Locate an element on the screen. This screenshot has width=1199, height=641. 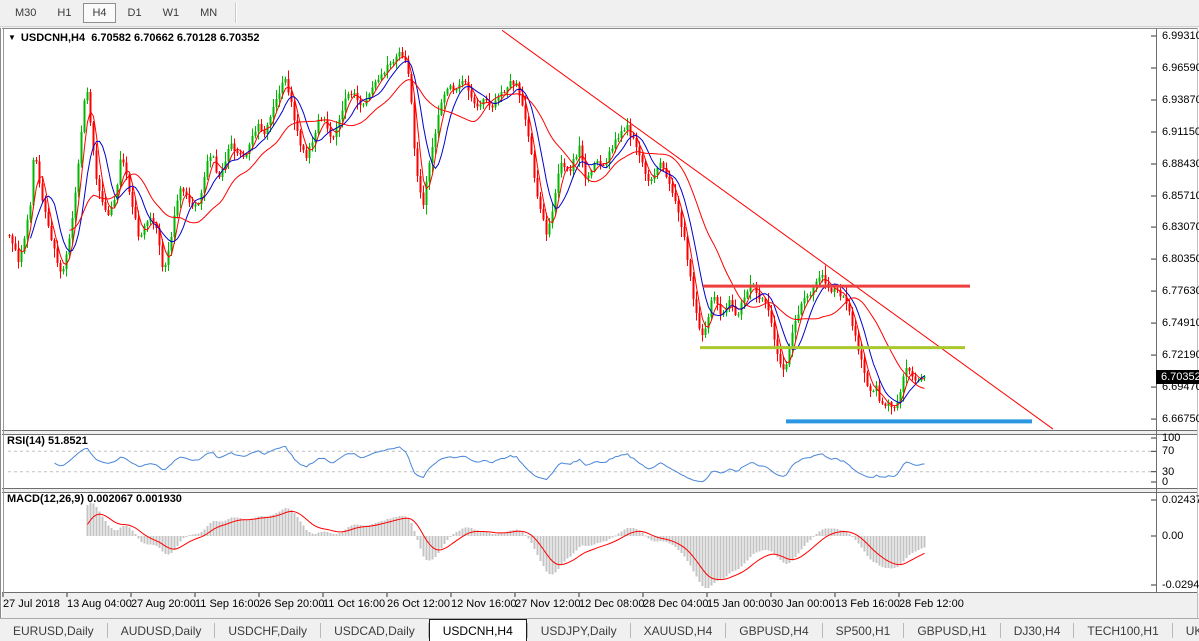
tab-dj30-h4: DJ30,H4 is located at coordinates (1037, 630).